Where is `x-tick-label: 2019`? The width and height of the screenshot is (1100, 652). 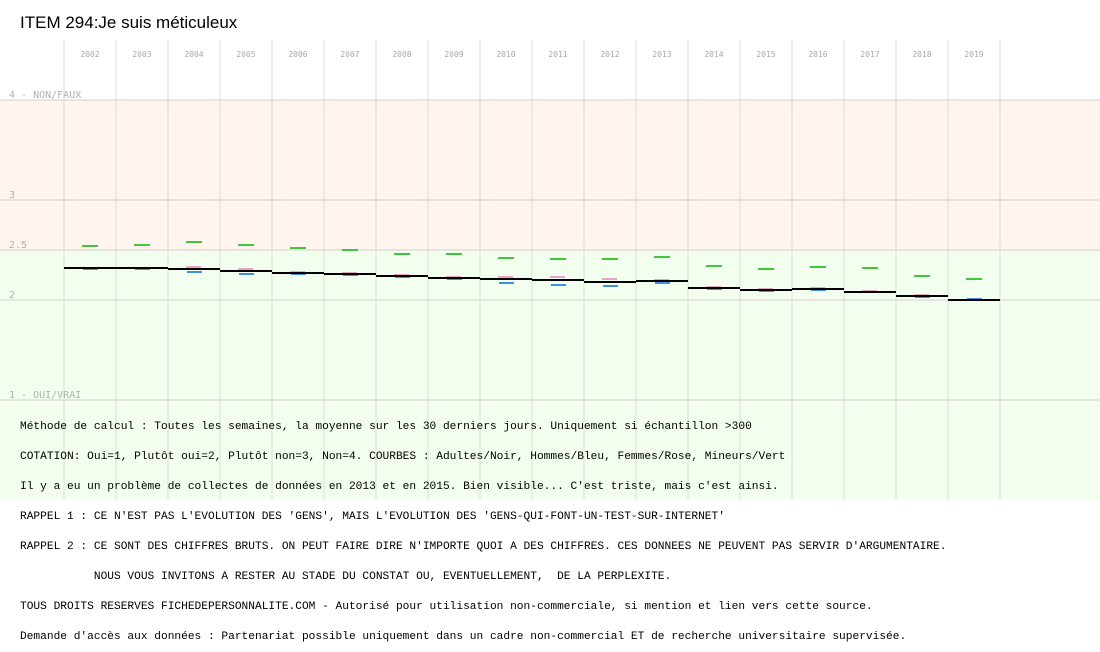
x-tick-label: 2019 is located at coordinates (973, 54).